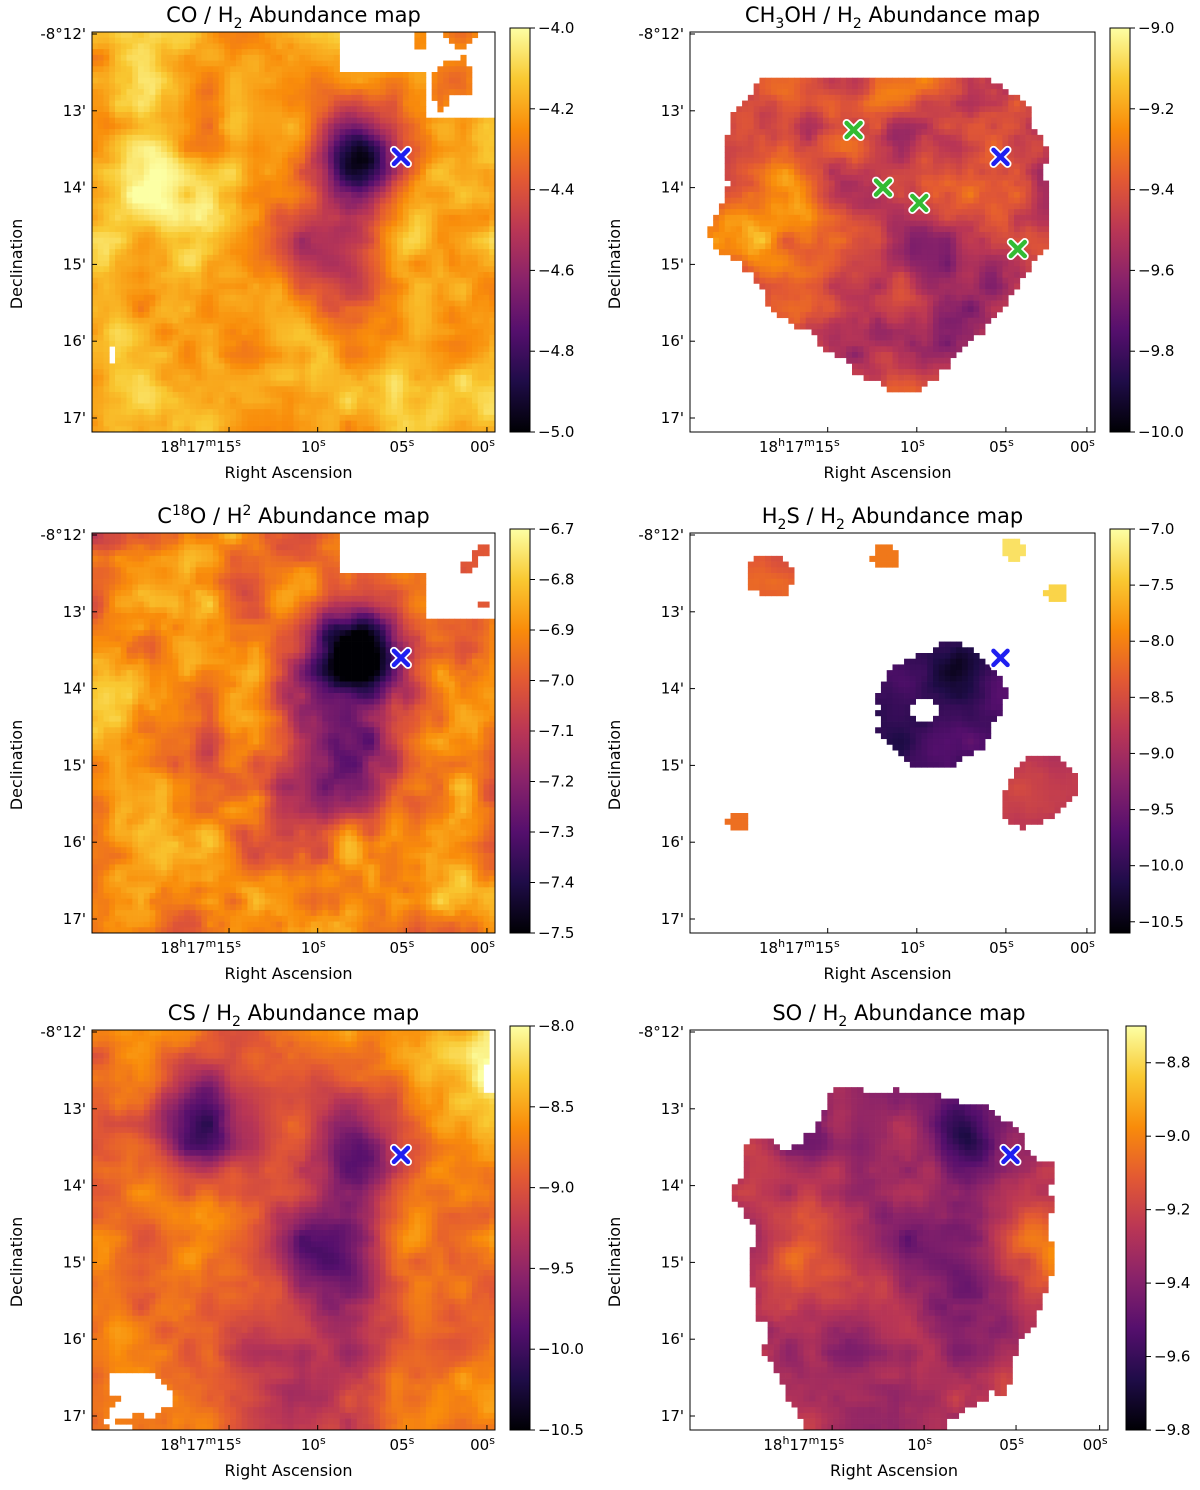 The width and height of the screenshot is (1200, 1490). What do you see at coordinates (412, 442) in the screenshot?
I see `x-tick-part: s` at bounding box center [412, 442].